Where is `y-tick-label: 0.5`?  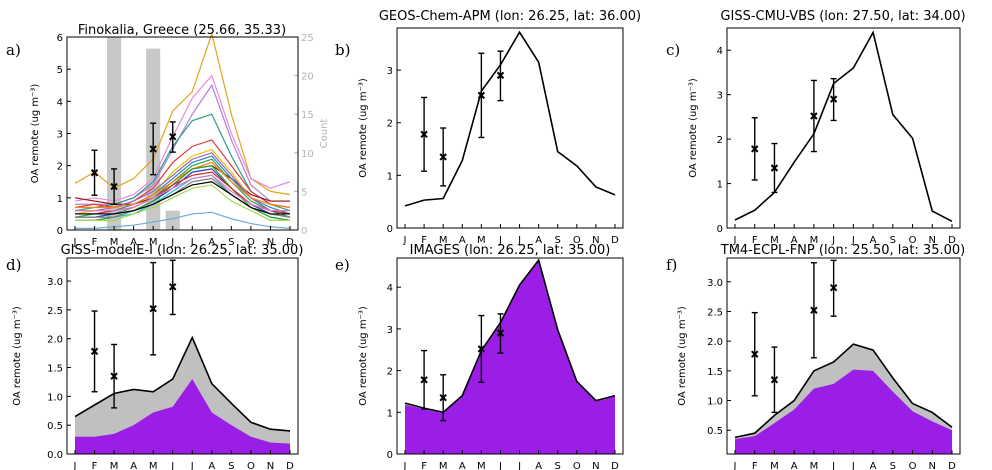
y-tick-label: 0.5 is located at coordinates (55, 426).